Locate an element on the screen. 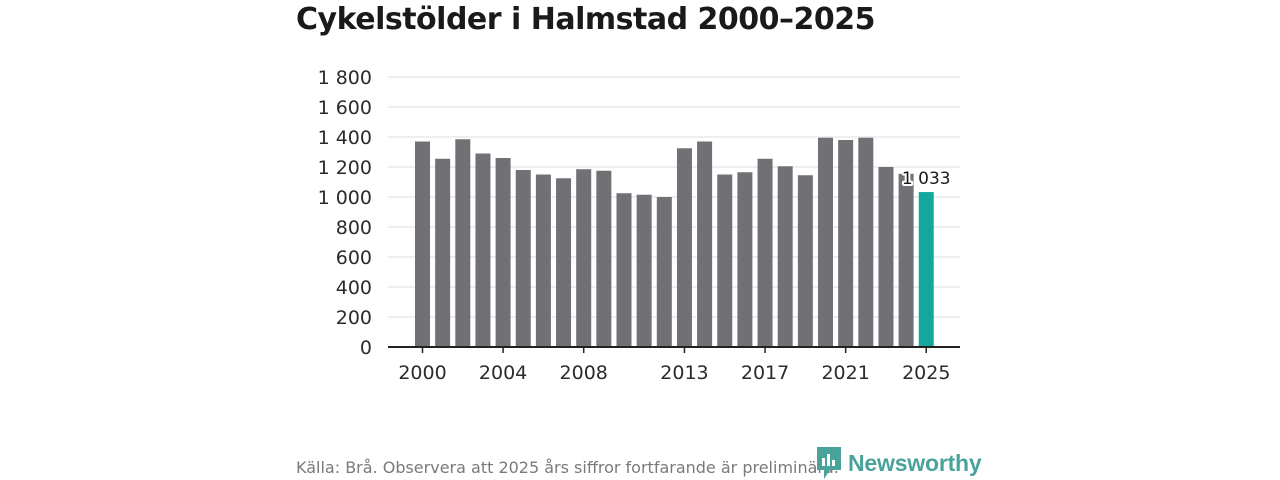 This screenshot has height=480, width=1280. y-tick-label: 1 000 is located at coordinates (345, 198).